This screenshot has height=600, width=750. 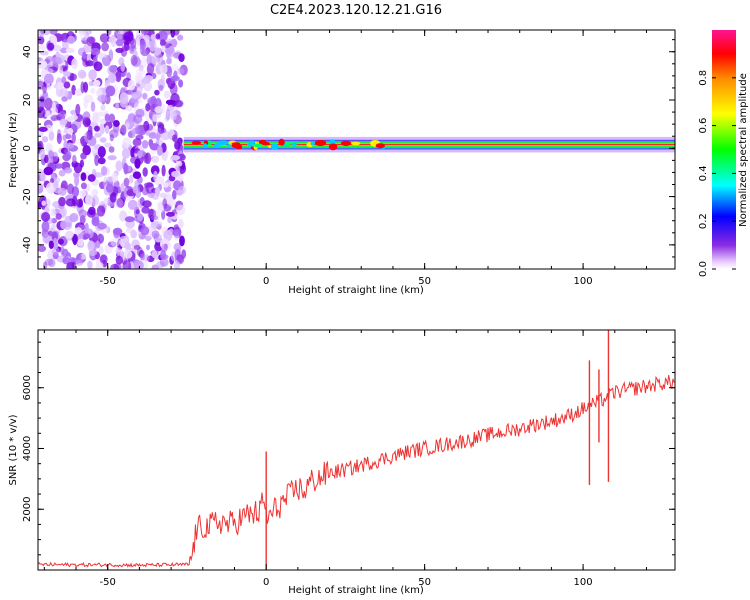 What do you see at coordinates (703, 269) in the screenshot?
I see `colorbar-tick-label: 0.0` at bounding box center [703, 269].